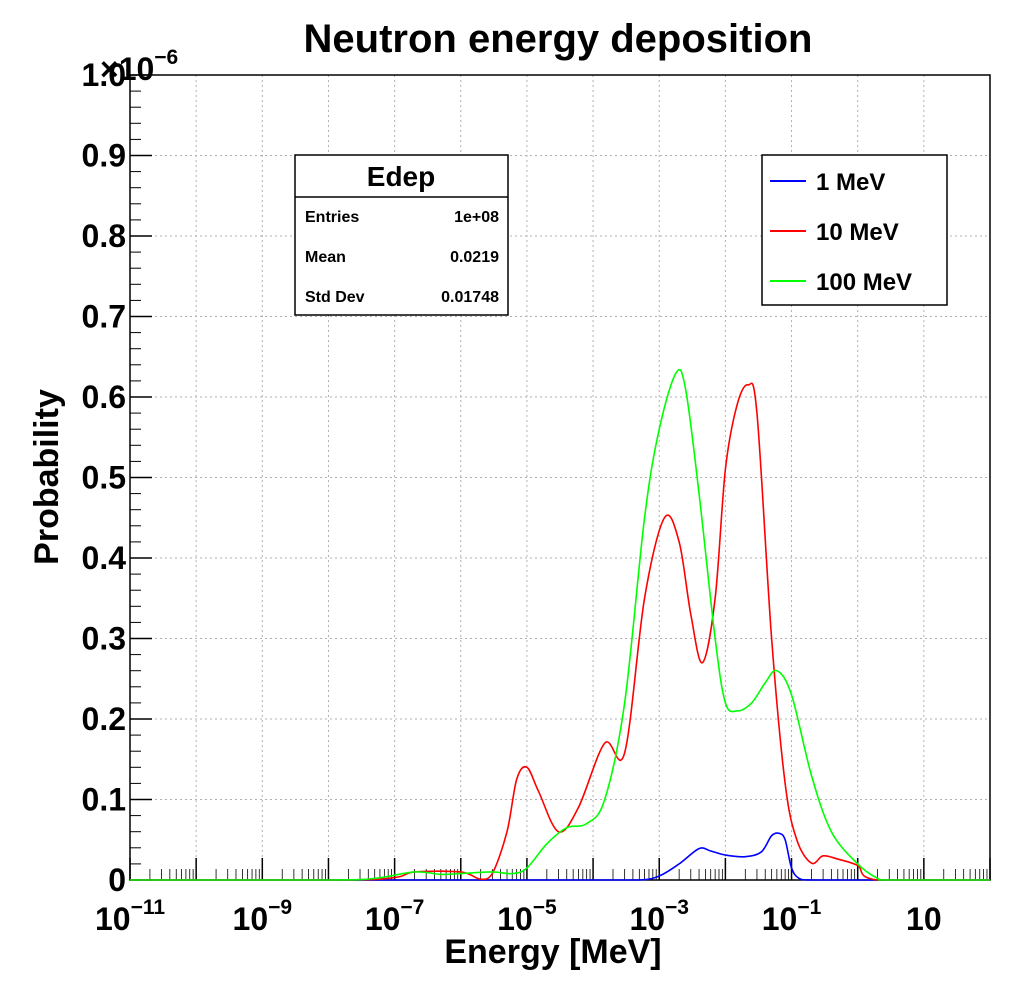  What do you see at coordinates (659, 916) in the screenshot?
I see `x-tick-label: 10⁻³` at bounding box center [659, 916].